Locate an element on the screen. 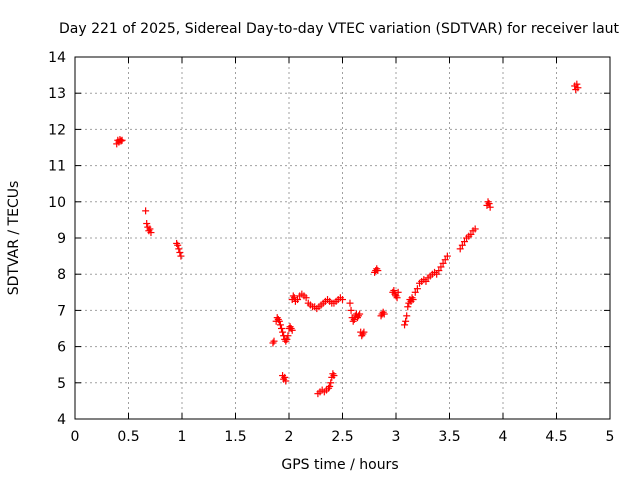 The height and width of the screenshot is (480, 640). x-tick-label: 3.5 is located at coordinates (449, 437).